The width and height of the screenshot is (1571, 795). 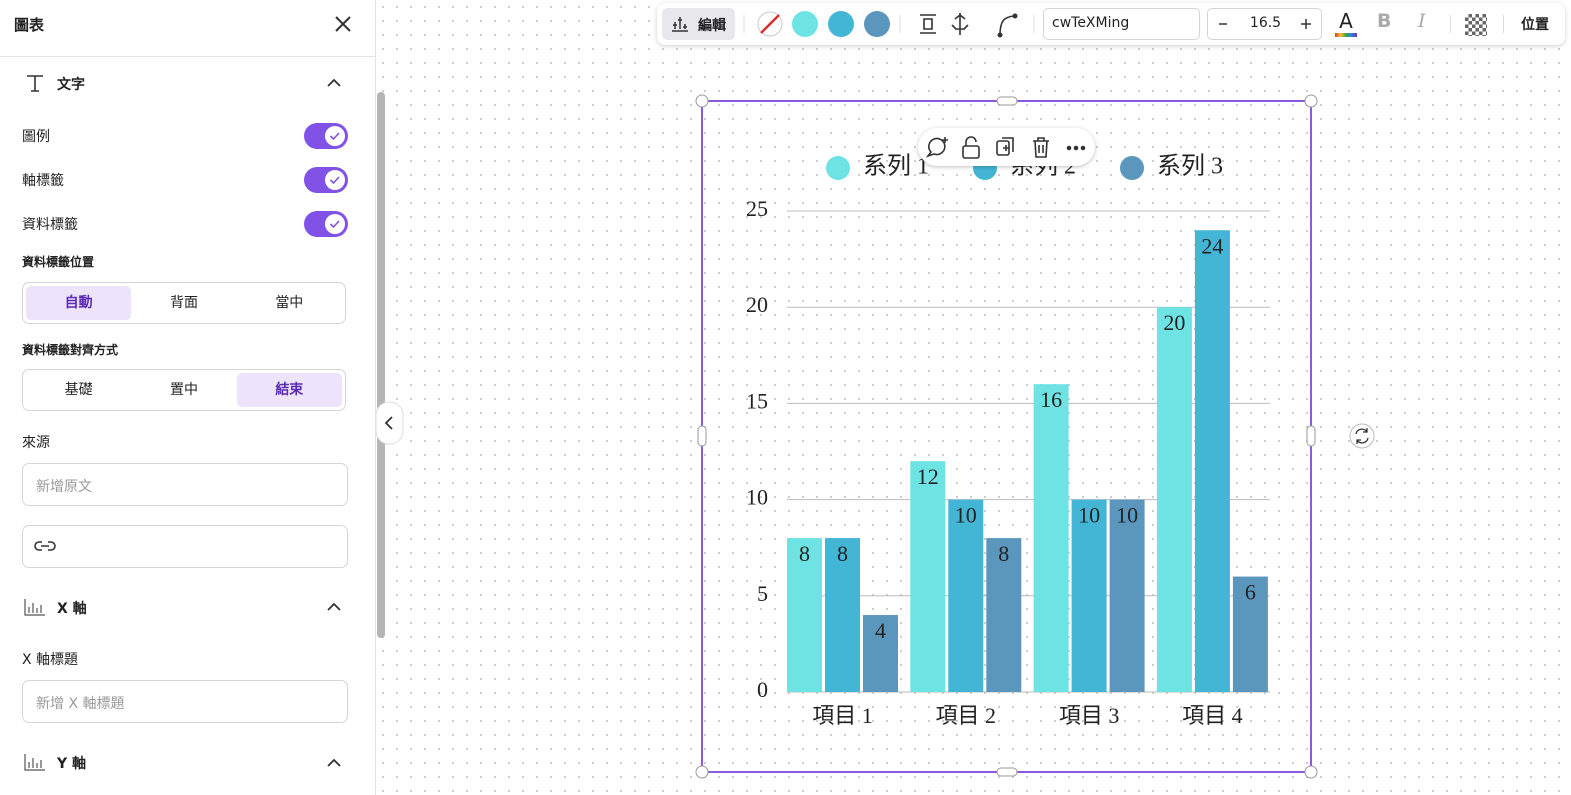 I want to click on text-icon, so click(x=35, y=83).